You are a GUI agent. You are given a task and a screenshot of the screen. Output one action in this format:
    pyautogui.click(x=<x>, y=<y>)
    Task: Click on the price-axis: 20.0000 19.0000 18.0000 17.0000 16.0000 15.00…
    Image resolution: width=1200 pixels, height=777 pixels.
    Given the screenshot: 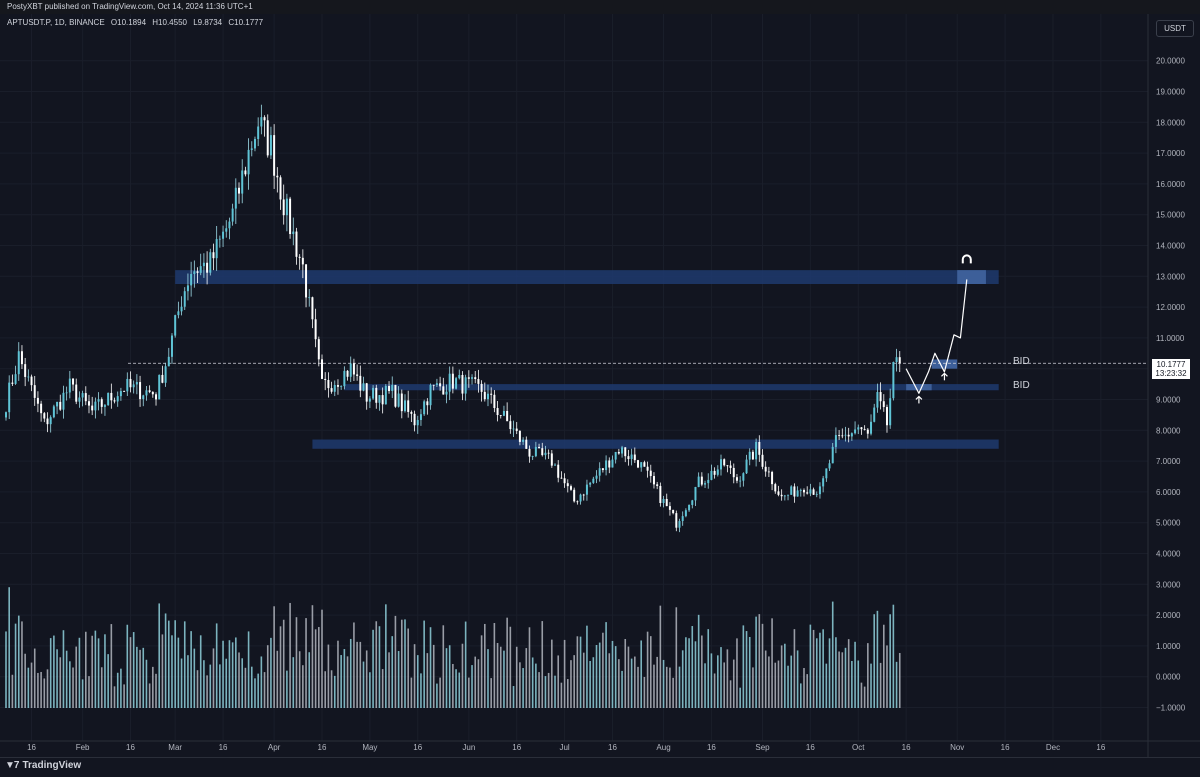 What is the action you would take?
    pyautogui.click(x=1166, y=385)
    